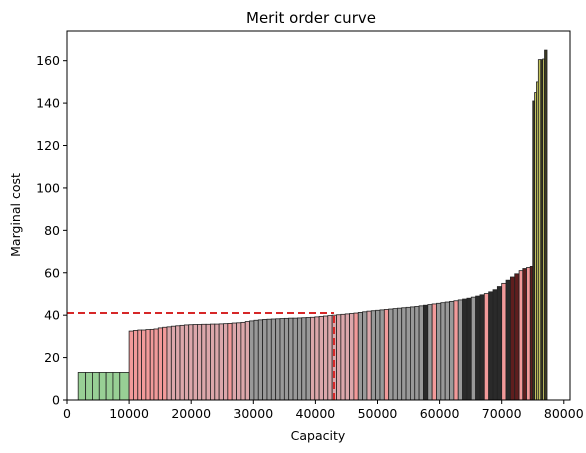 The image size is (586, 453). What do you see at coordinates (48, 103) in the screenshot?
I see `y-tick-label: 140` at bounding box center [48, 103].